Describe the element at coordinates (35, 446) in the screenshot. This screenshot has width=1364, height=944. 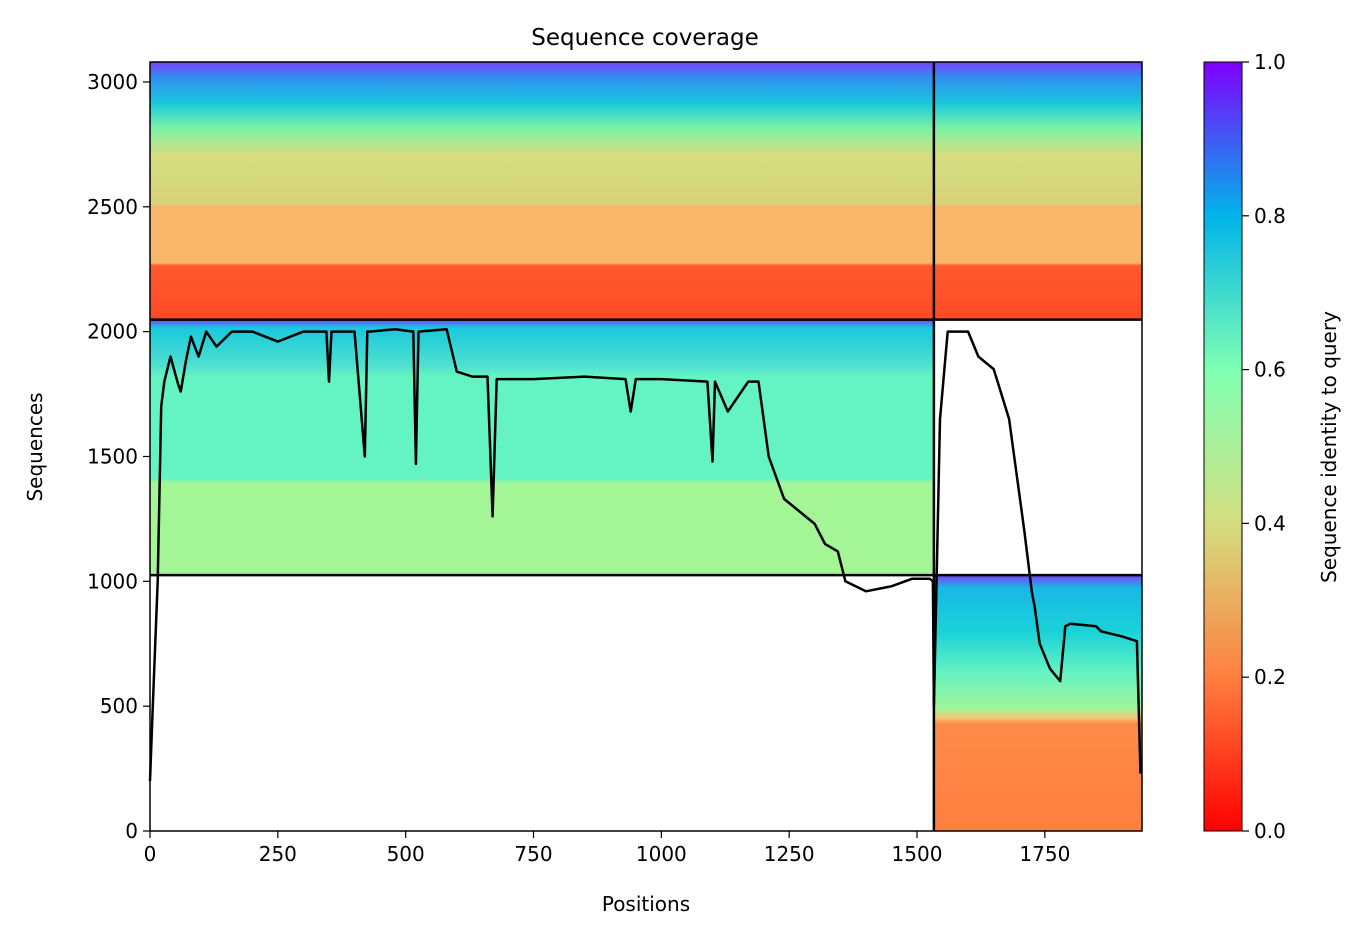
I see `y-axis-label: Sequences` at that location.